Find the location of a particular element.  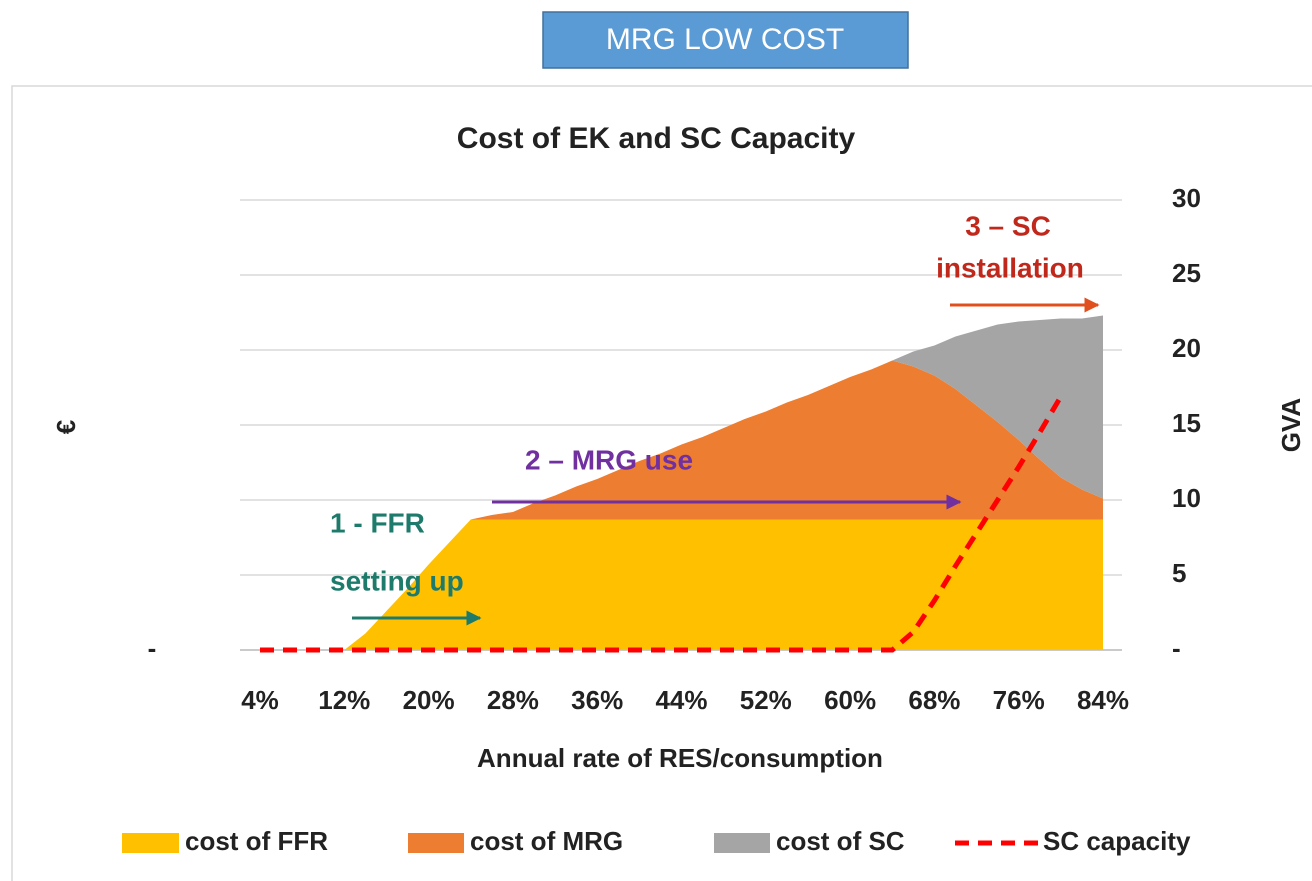

x-tick-label: 36% is located at coordinates (597, 700).